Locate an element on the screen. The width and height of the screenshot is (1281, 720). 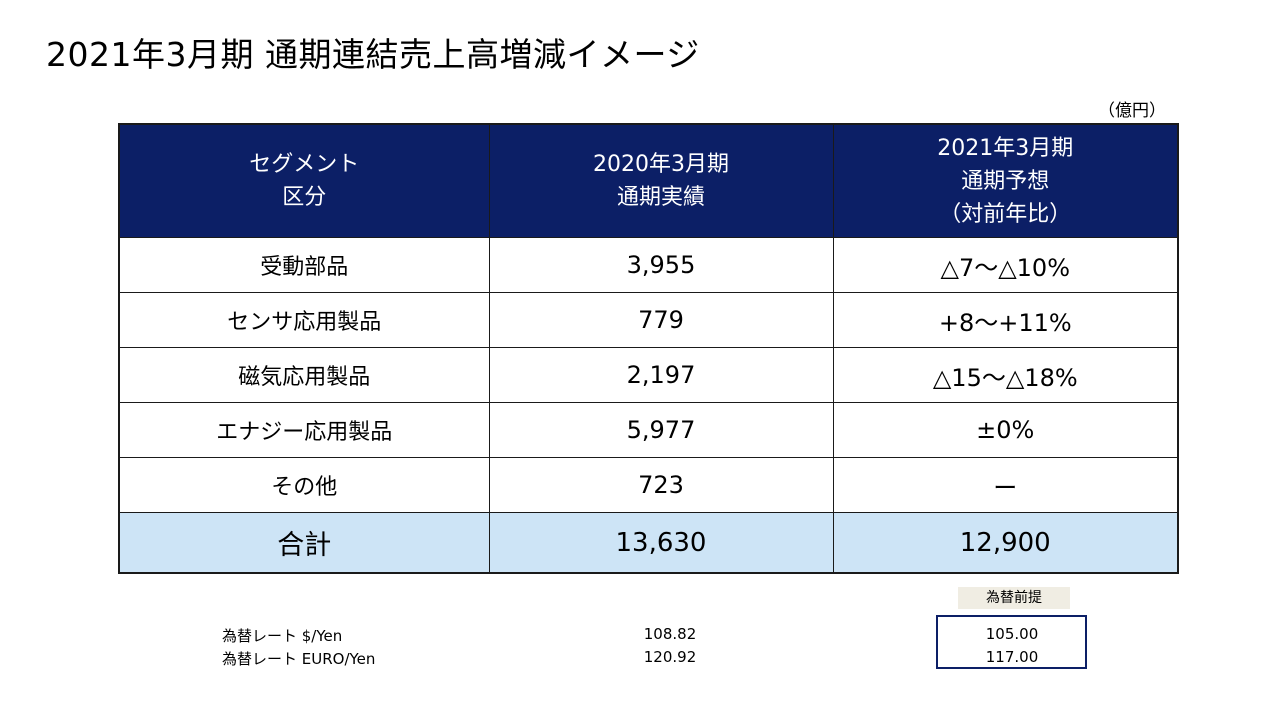
segment-cell: 磁気応用製品 is located at coordinates (304, 375).